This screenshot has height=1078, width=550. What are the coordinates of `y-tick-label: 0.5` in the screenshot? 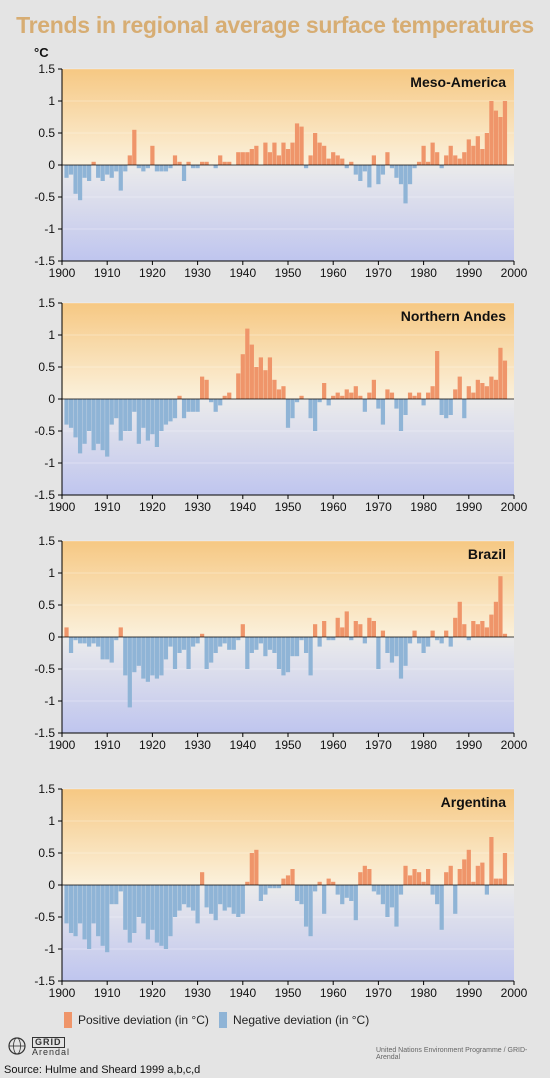 It's located at (46, 605).